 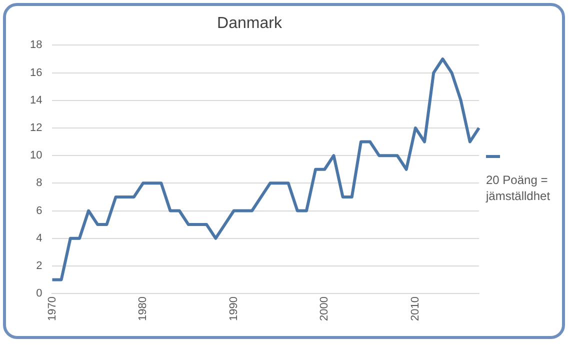 What do you see at coordinates (36, 156) in the screenshot?
I see `y-tick-label: 10` at bounding box center [36, 156].